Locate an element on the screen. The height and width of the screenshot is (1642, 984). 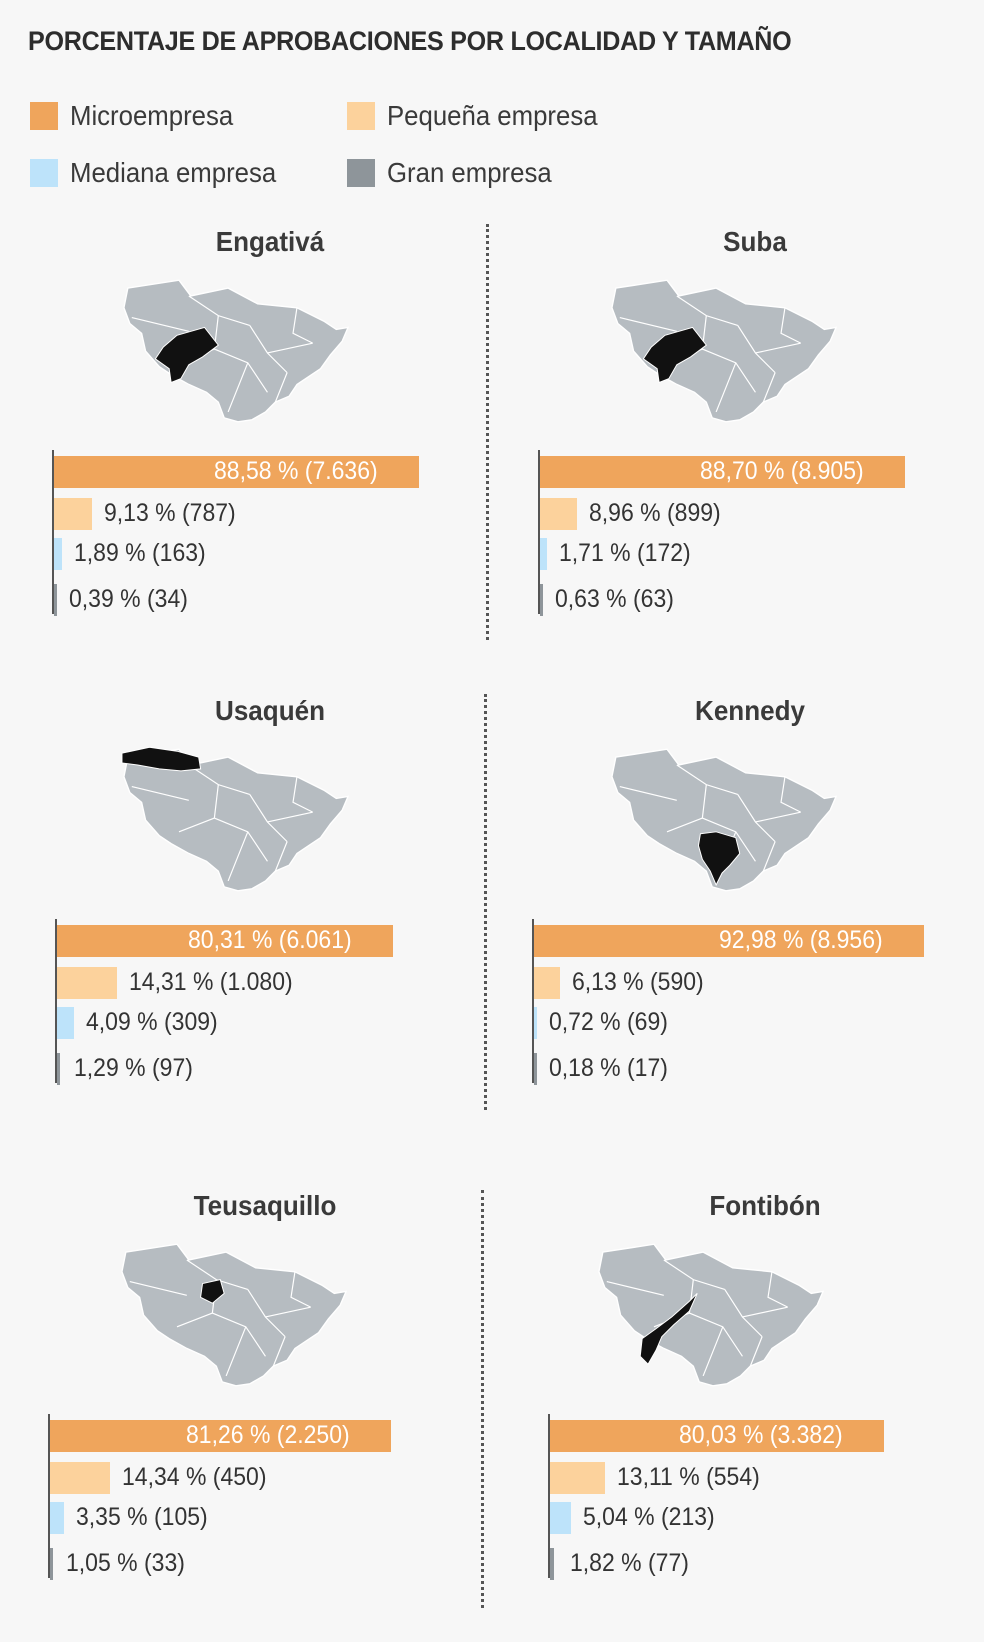
bar-value-label: 4,09 % (309) is located at coordinates (152, 1022).